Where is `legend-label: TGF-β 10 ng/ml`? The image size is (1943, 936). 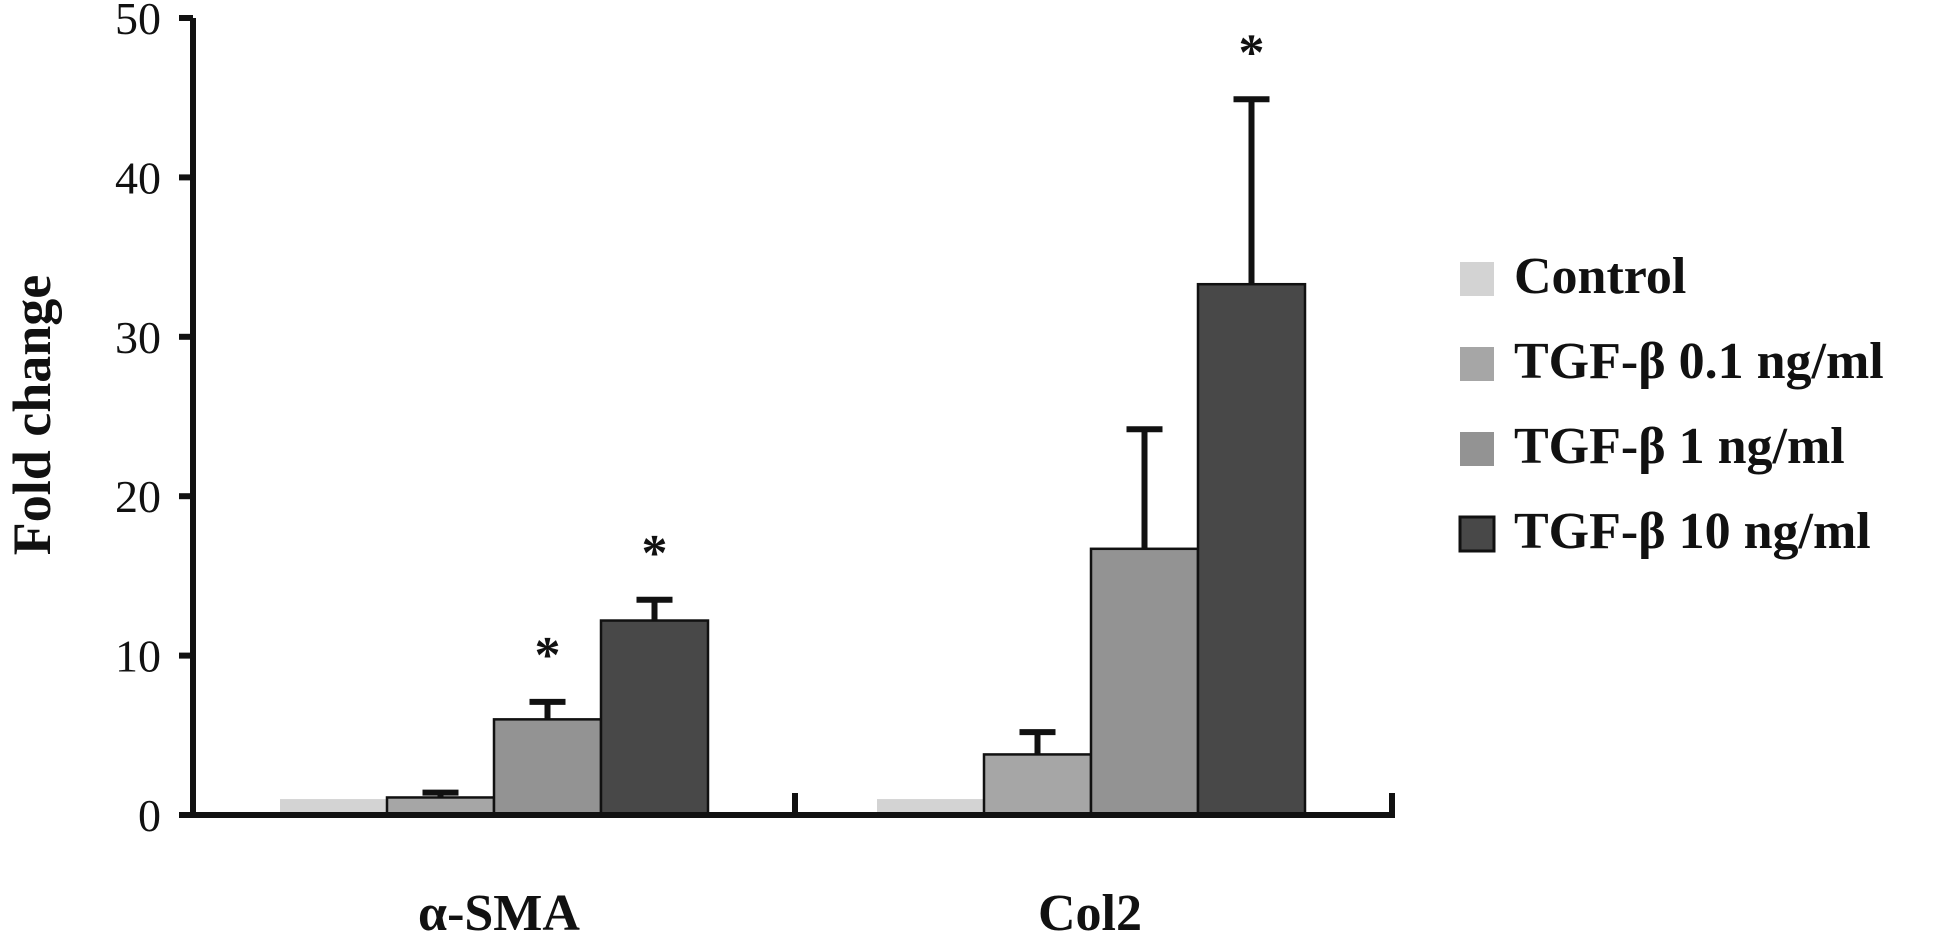
legend-label: TGF-β 10 ng/ml is located at coordinates (1692, 531).